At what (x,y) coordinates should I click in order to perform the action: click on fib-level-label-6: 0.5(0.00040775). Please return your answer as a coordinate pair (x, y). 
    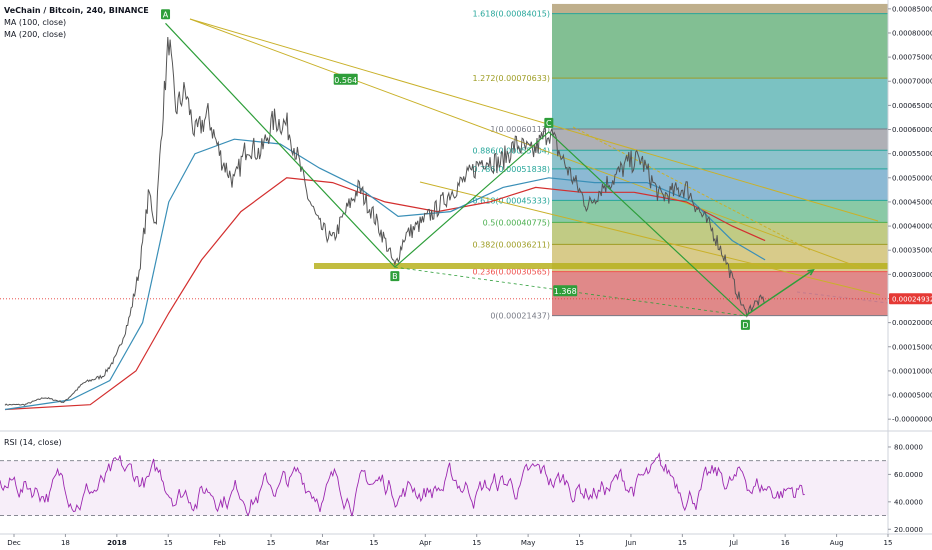
    Looking at the image, I should click on (516, 222).